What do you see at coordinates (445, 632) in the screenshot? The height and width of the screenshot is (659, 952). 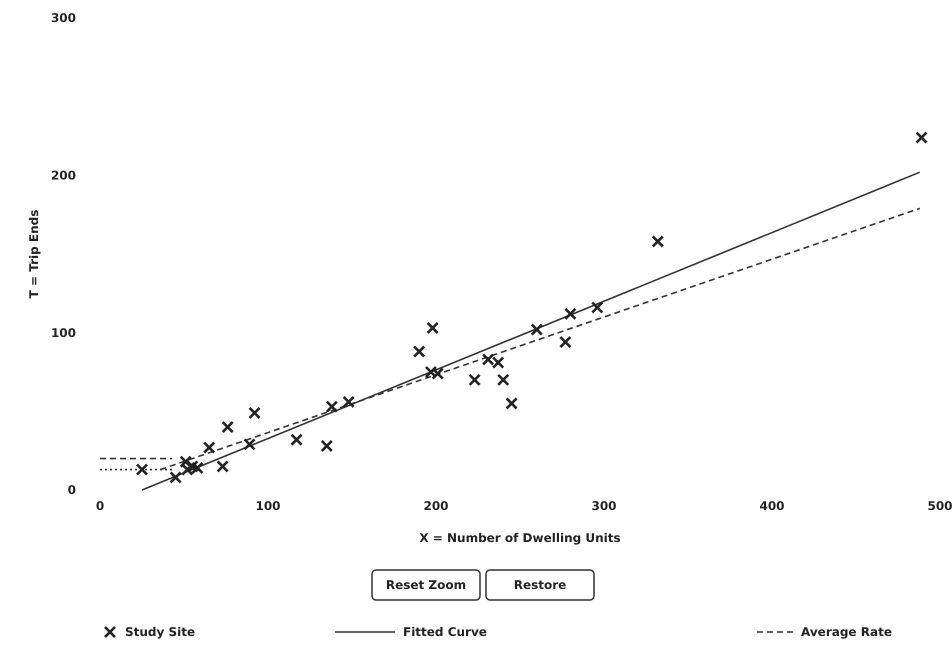 I see `legend-label: Fitted Curve` at bounding box center [445, 632].